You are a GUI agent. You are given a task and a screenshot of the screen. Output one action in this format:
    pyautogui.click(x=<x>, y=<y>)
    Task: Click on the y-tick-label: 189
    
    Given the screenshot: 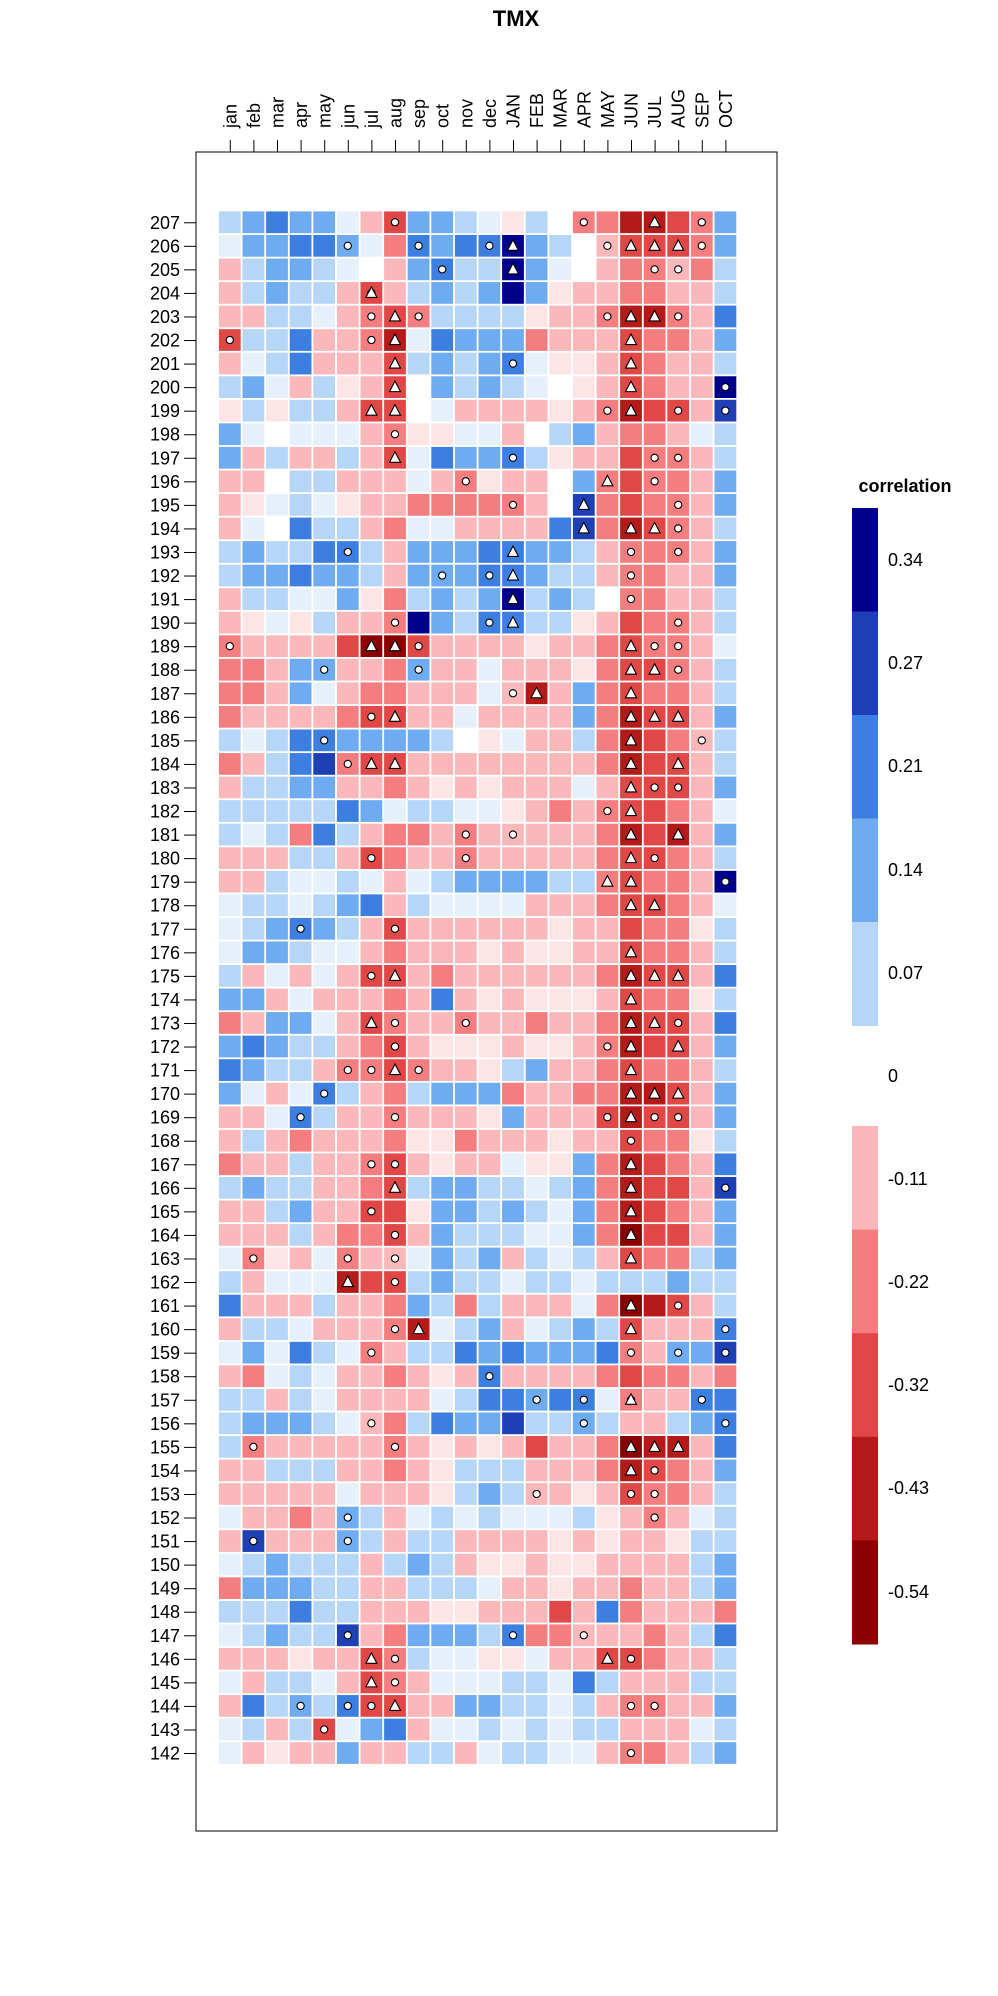 What is the action you would take?
    pyautogui.click(x=165, y=647)
    